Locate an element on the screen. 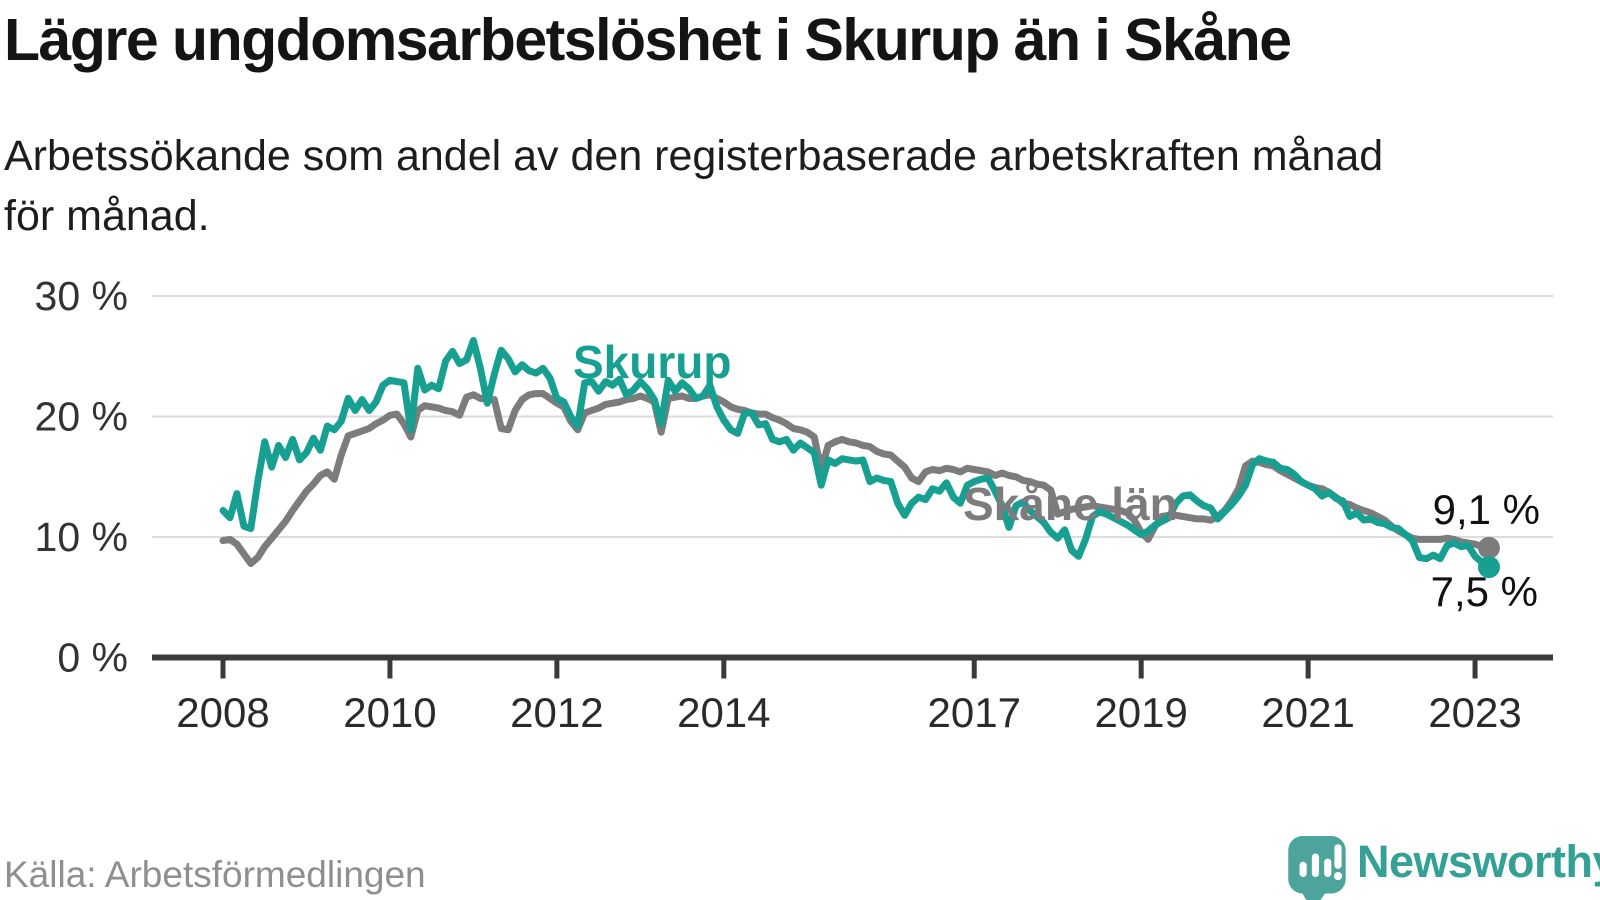 This screenshot has width=1600, height=900. newsworthy-wordmark: Newsworthy is located at coordinates (1478, 861).